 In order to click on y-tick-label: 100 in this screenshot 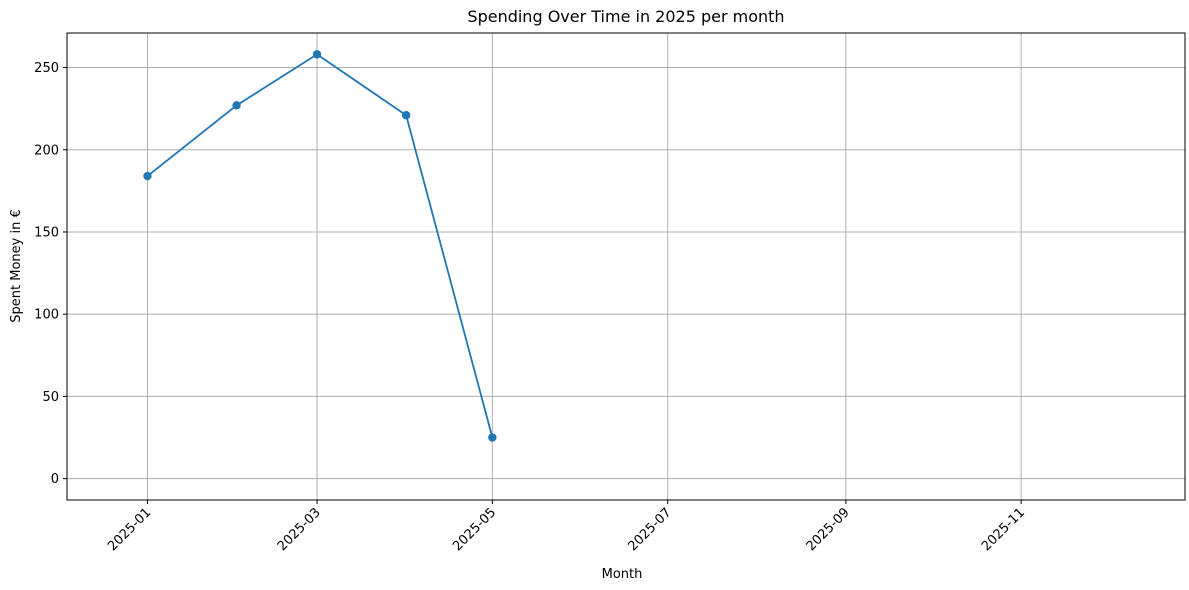, I will do `click(46, 315)`.